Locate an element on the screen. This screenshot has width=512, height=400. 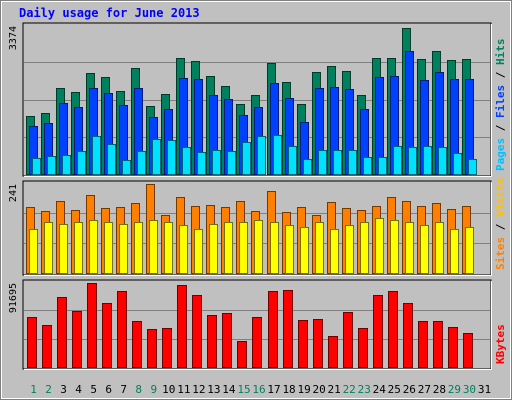
hits-files-pages-axis-legend: Pages / Files / Hits is located at coordinates (500, 105).